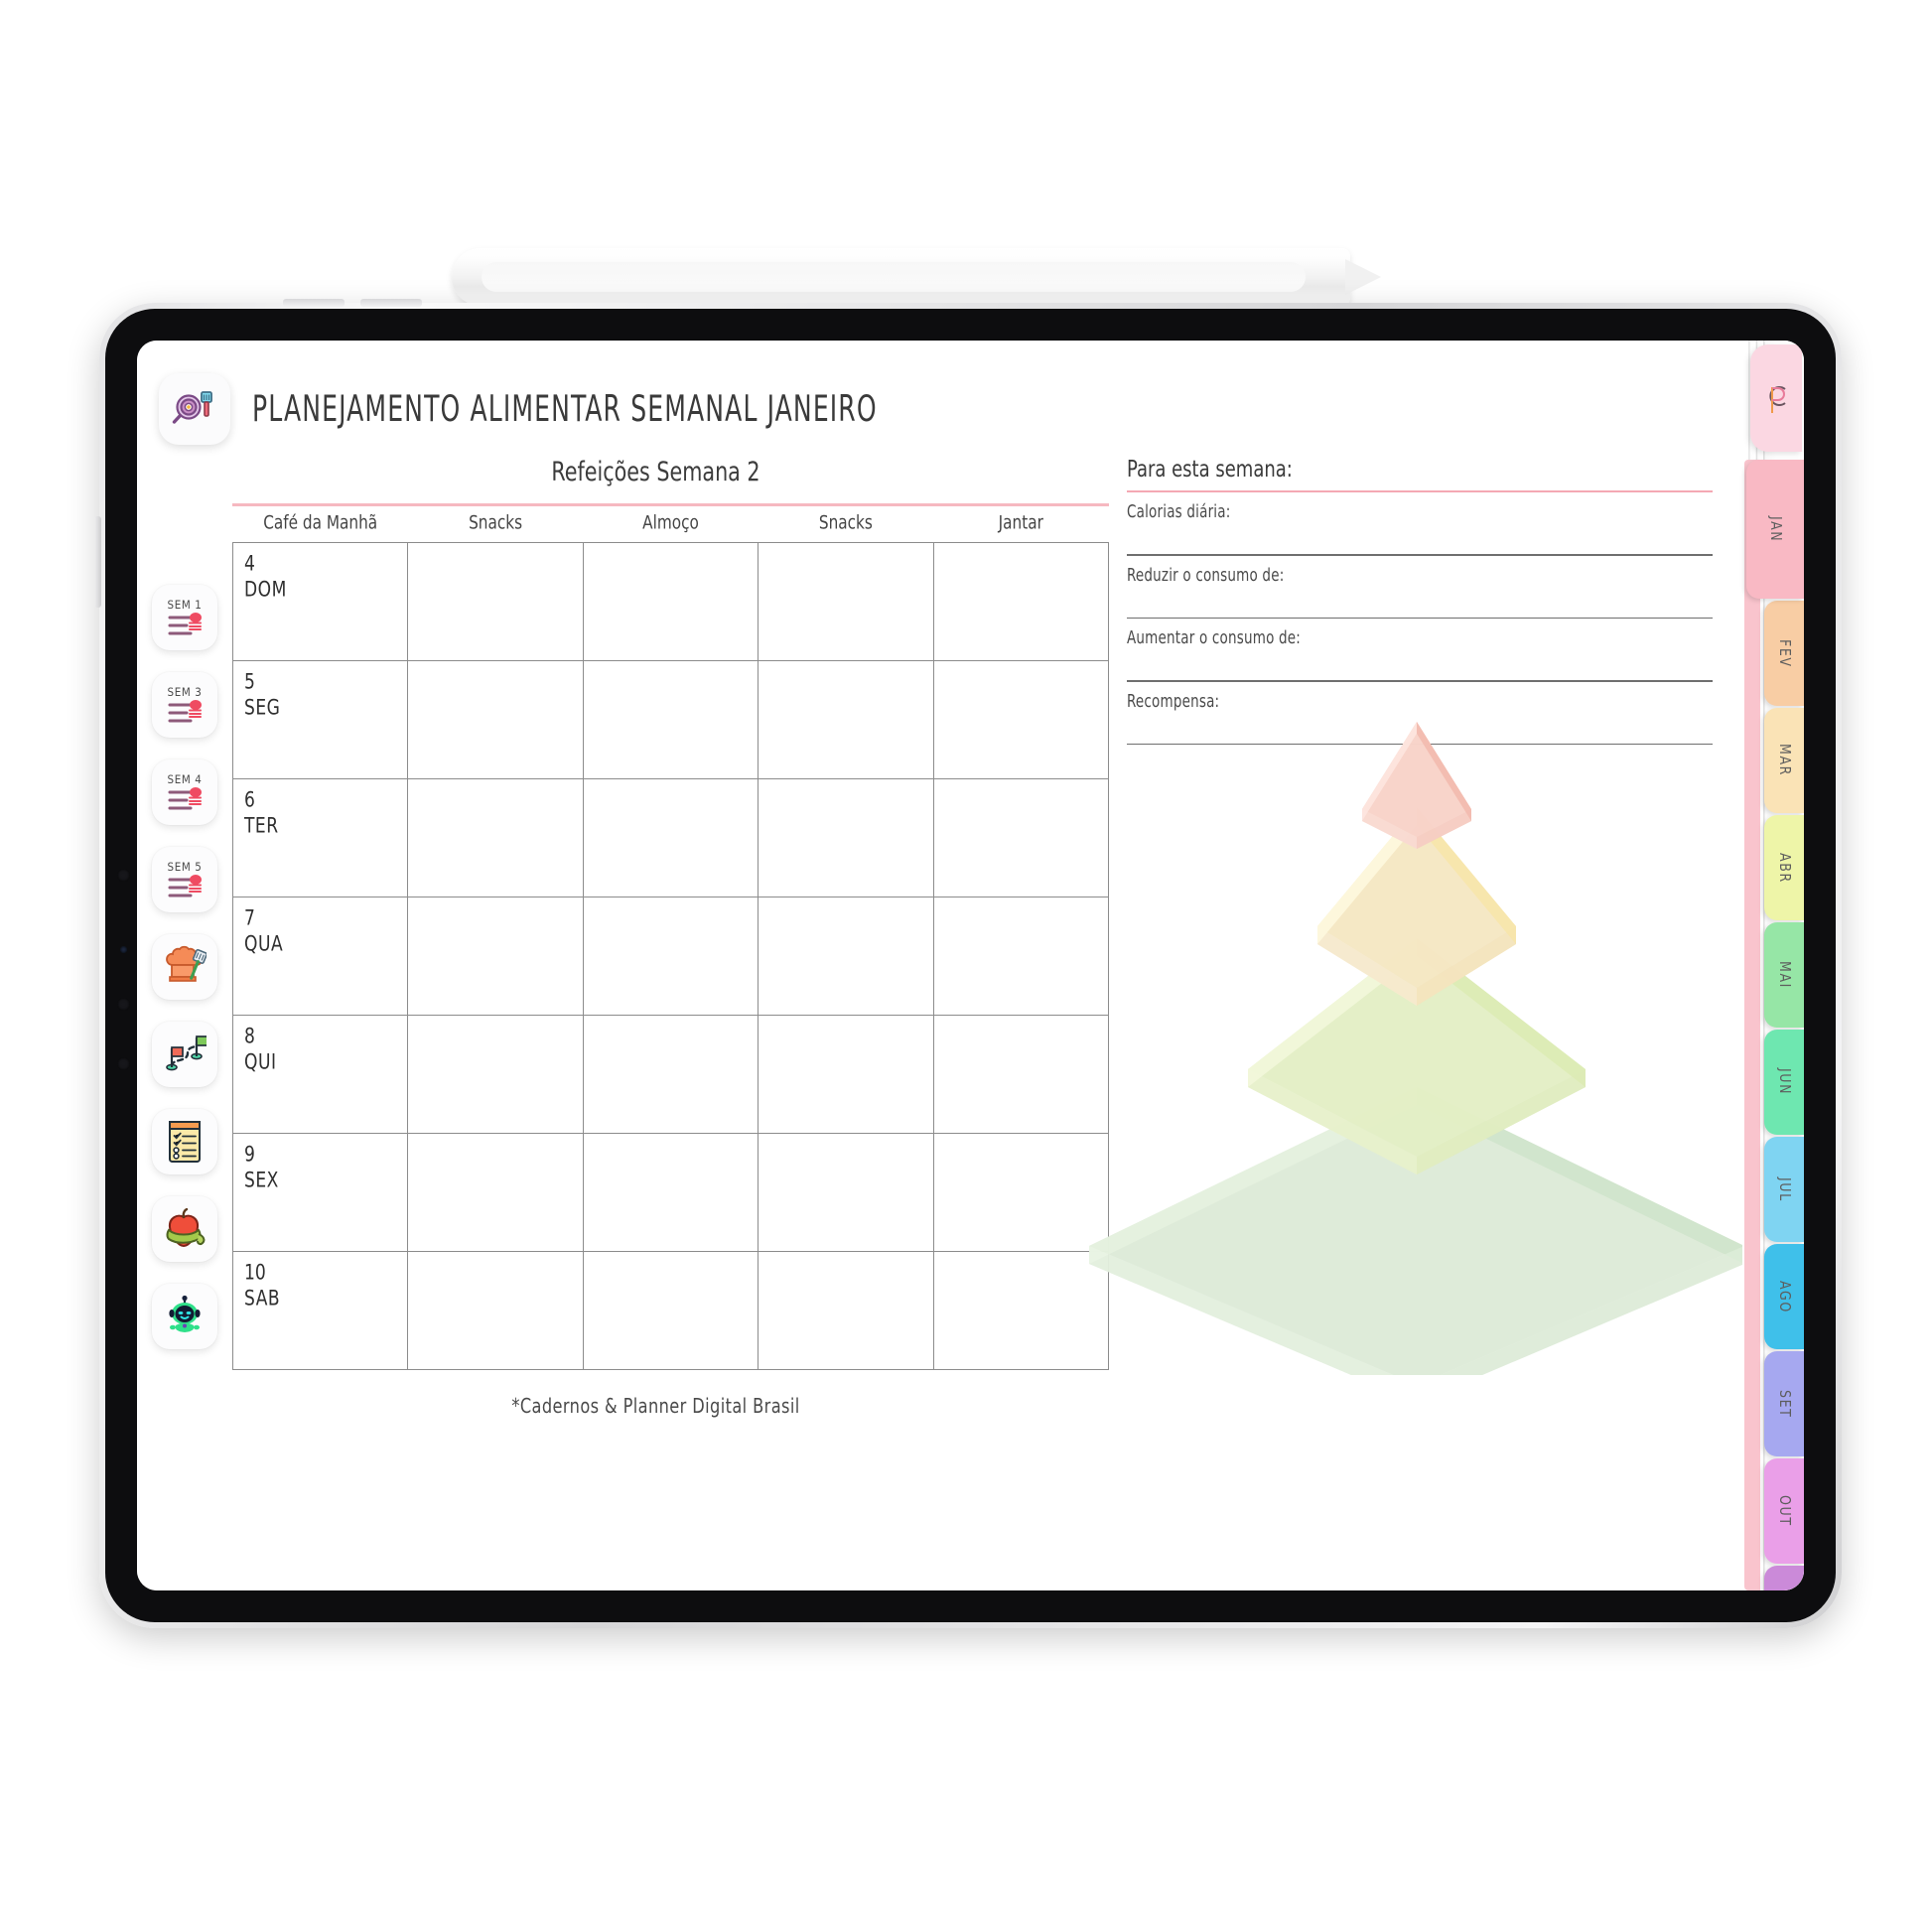  I want to click on sidebar-item-sem-4: SEM 4, so click(184, 792).